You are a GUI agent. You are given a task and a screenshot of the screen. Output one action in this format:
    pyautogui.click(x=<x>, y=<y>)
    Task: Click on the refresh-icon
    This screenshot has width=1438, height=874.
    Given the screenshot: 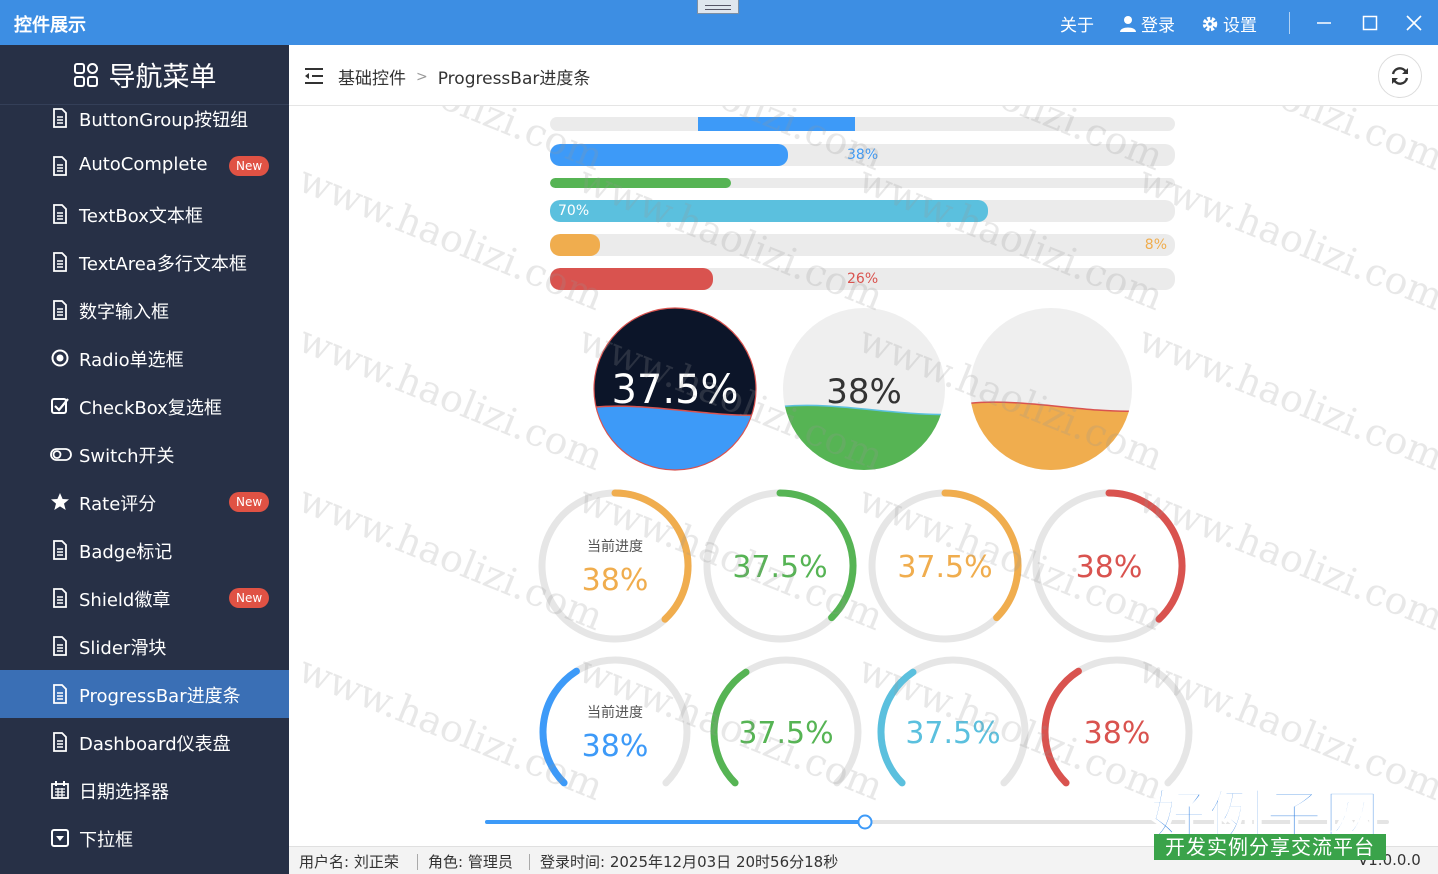 What is the action you would take?
    pyautogui.click(x=1400, y=76)
    